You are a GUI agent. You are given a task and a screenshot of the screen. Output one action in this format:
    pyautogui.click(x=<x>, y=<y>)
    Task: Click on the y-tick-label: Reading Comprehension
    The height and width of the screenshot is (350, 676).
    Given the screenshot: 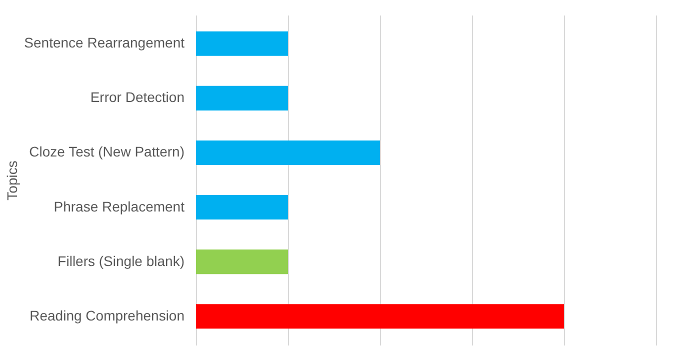 What is the action you would take?
    pyautogui.click(x=107, y=315)
    